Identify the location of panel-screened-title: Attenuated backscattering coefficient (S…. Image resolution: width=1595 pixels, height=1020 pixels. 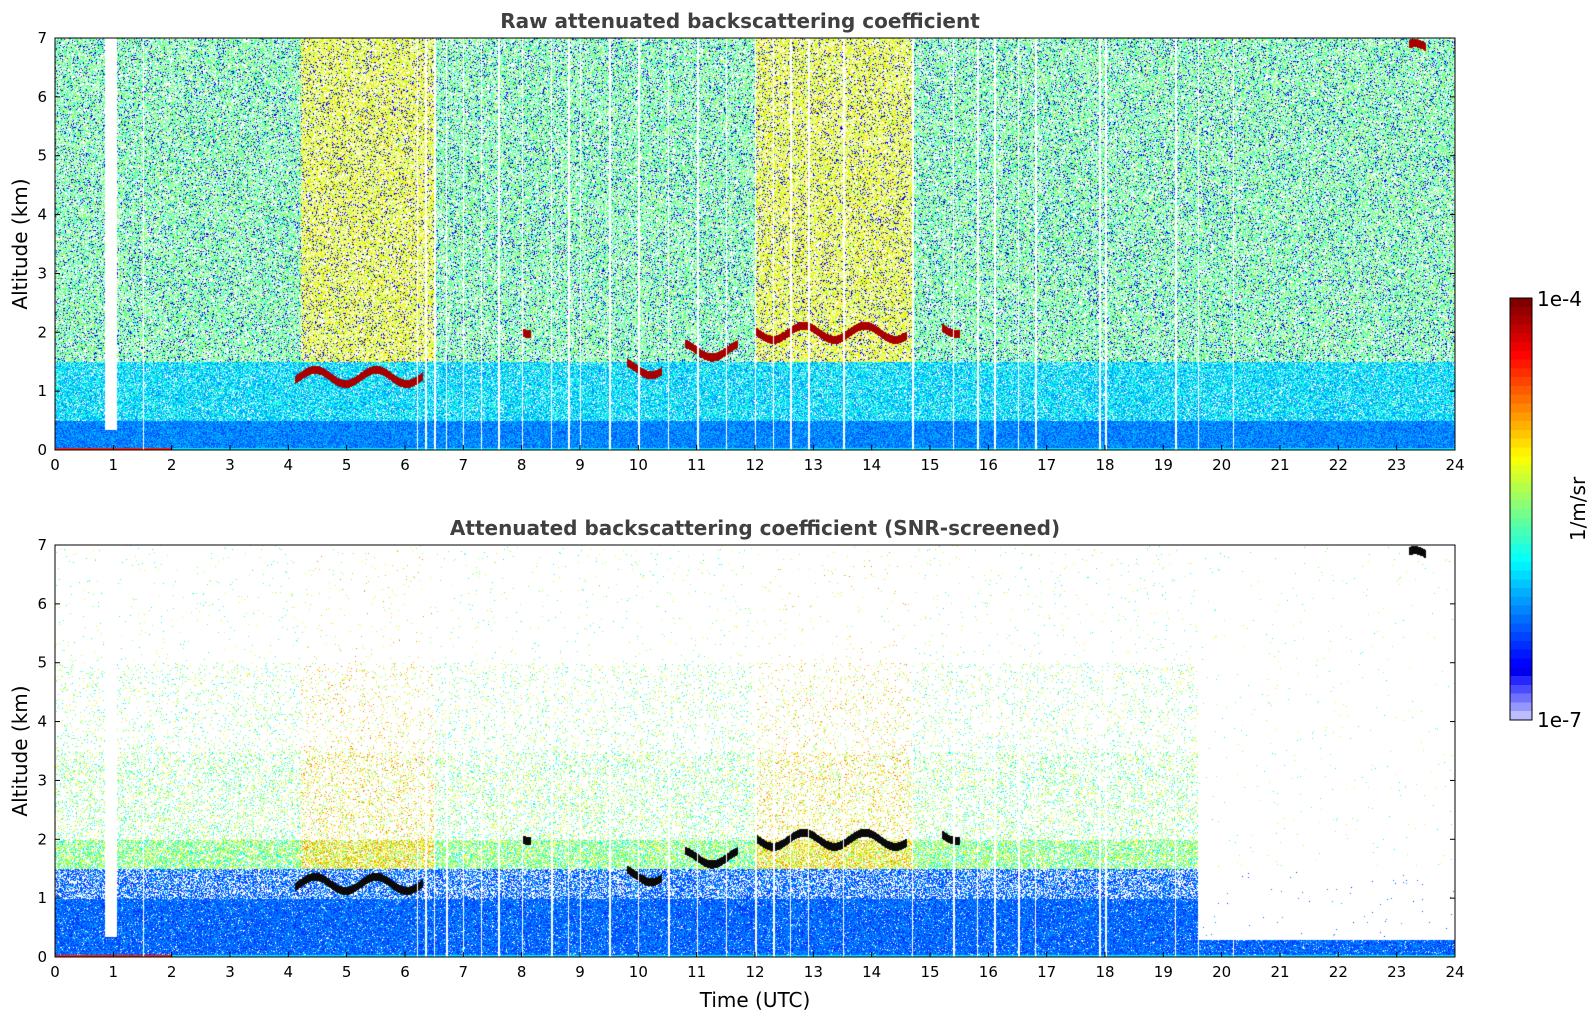
(755, 528).